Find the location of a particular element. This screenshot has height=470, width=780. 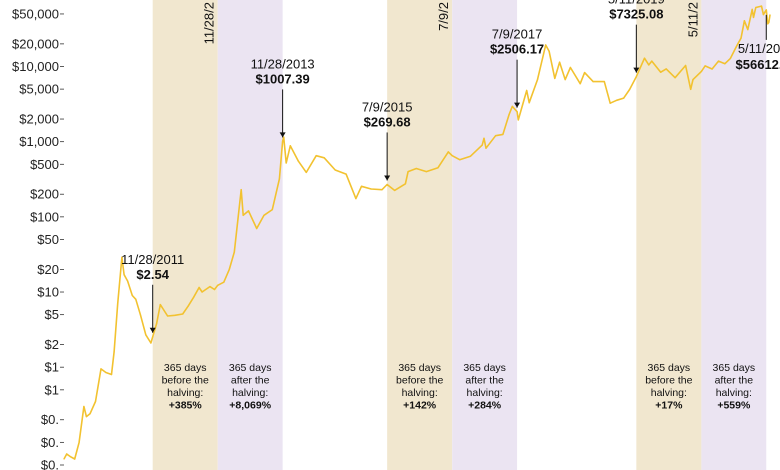

band-after-percent: +284% is located at coordinates (485, 406).